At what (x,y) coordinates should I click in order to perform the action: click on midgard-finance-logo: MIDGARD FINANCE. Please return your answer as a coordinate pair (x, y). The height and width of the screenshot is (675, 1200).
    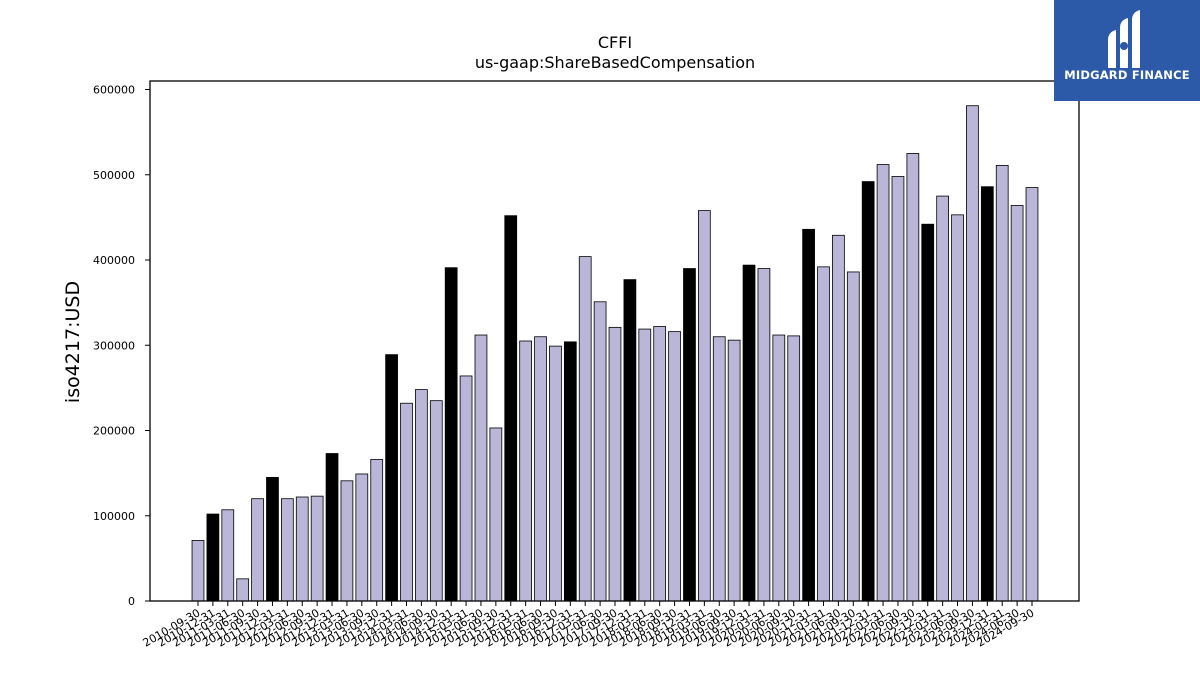
    Looking at the image, I should click on (1127, 50).